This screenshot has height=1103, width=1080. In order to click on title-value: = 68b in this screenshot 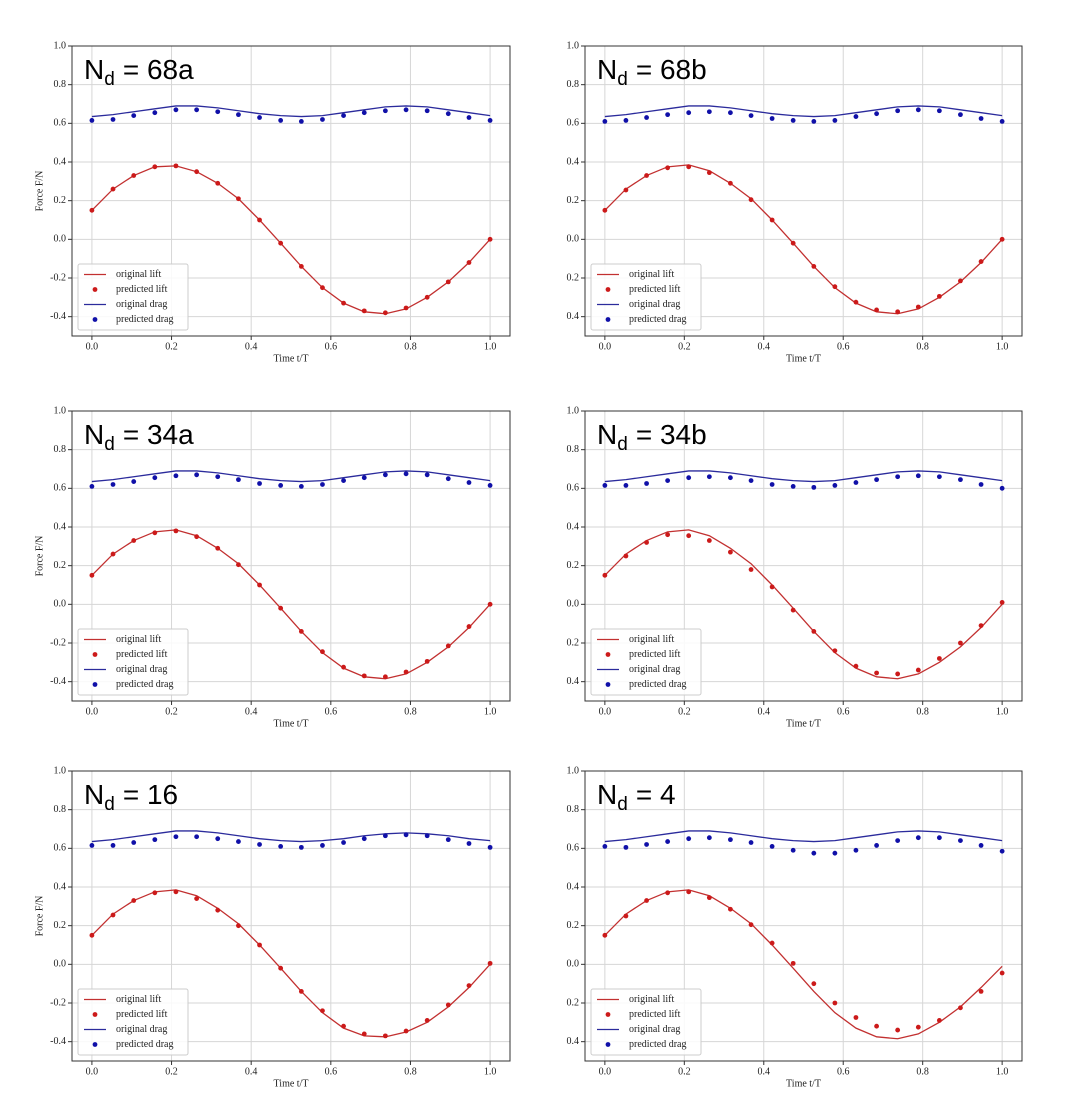, I will do `click(671, 69)`.